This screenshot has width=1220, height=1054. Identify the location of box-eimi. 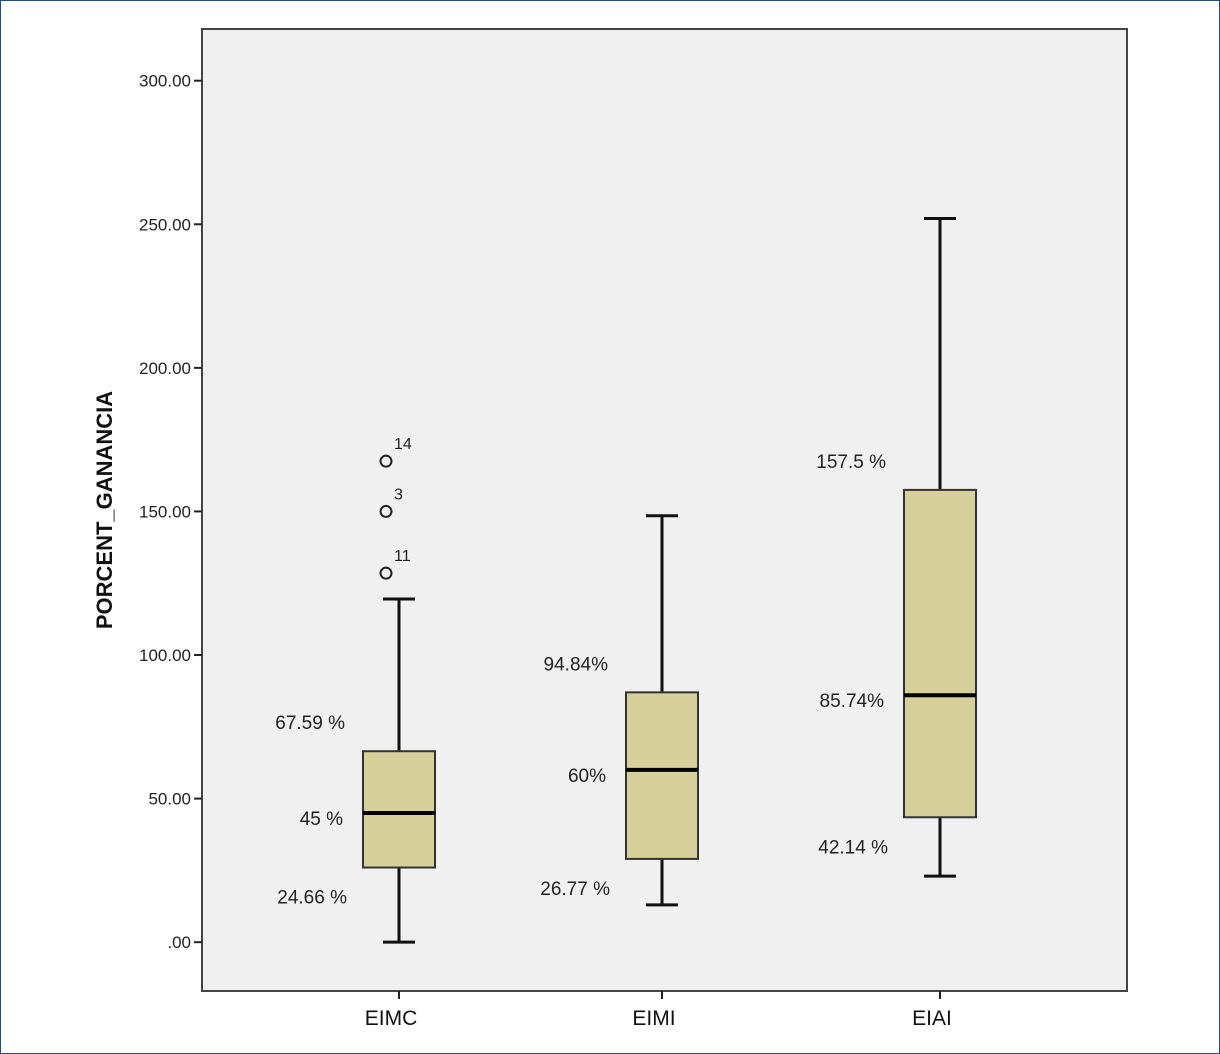
(662, 775).